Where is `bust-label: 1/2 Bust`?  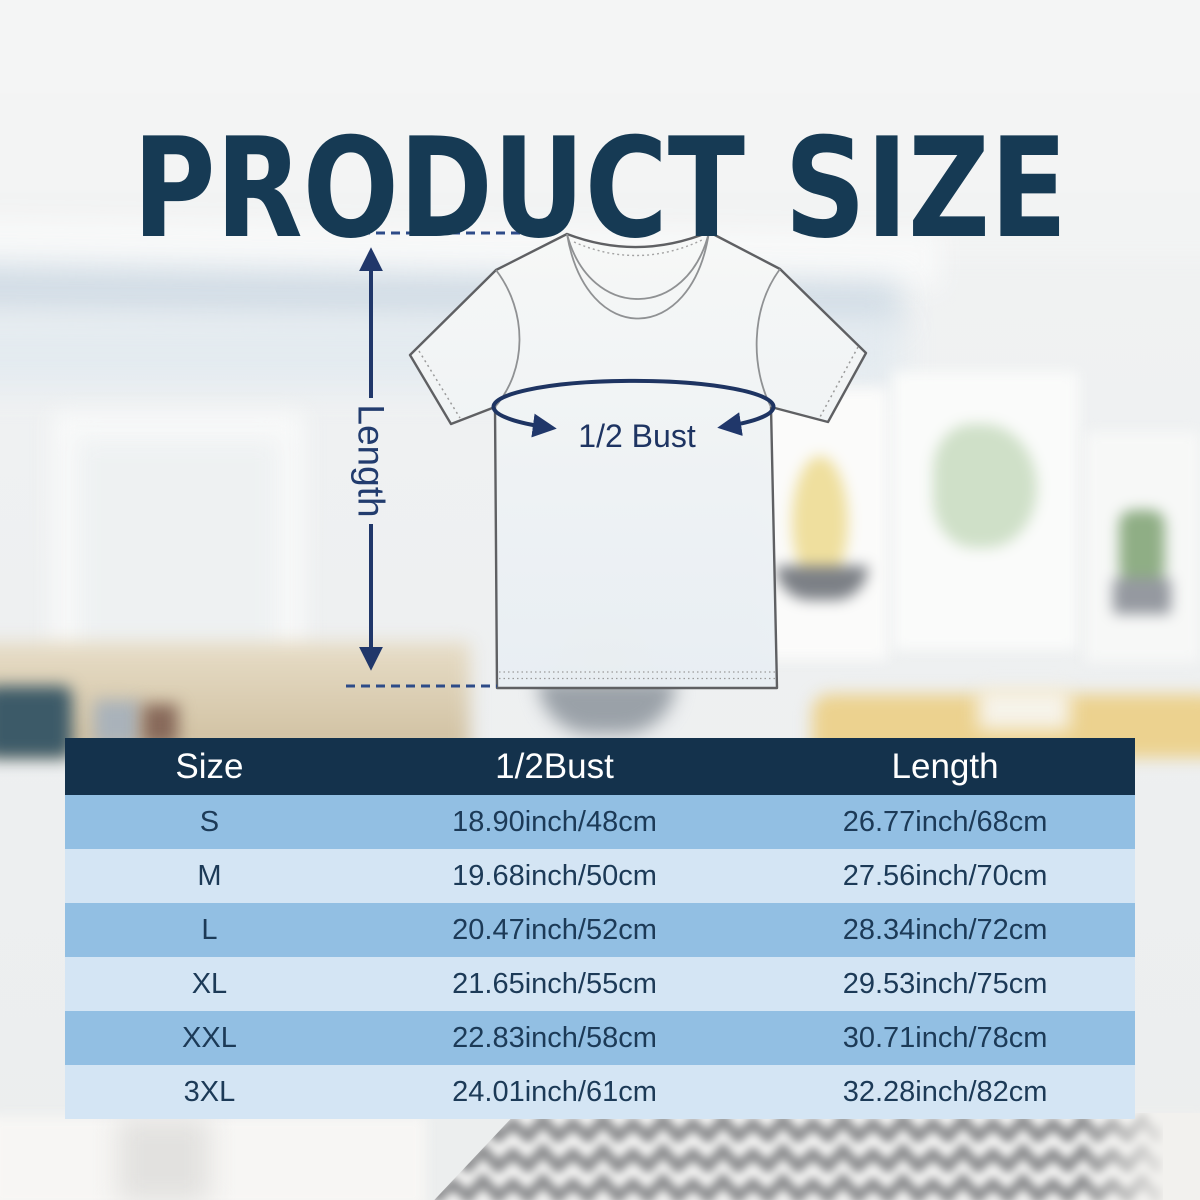 bust-label: 1/2 Bust is located at coordinates (637, 436).